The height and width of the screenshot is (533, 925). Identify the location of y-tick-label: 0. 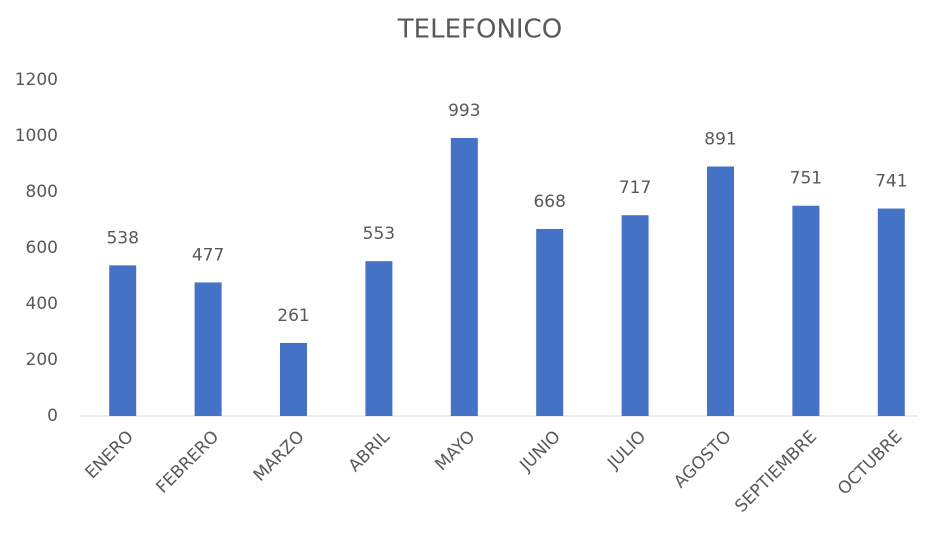
(52, 416).